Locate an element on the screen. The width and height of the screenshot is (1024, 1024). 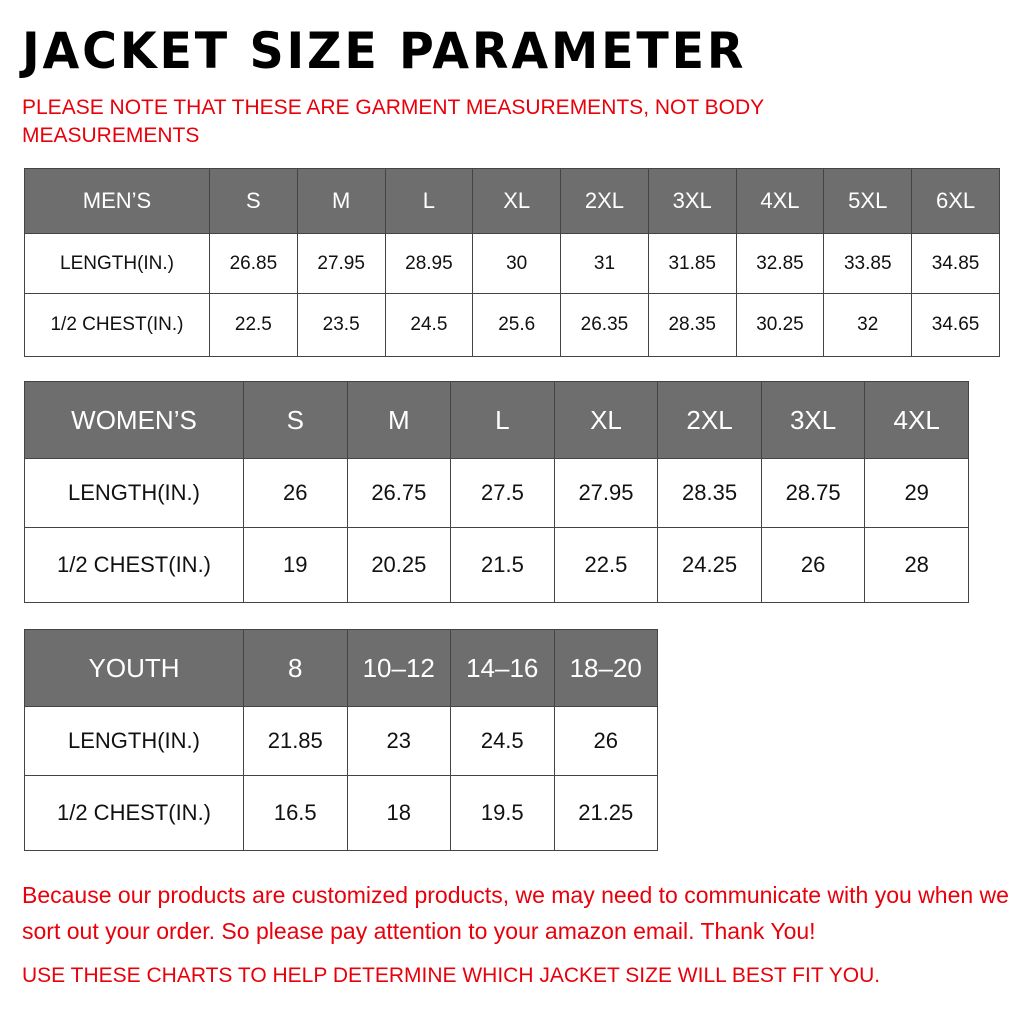
size-header: 10–12 is located at coordinates (398, 668).